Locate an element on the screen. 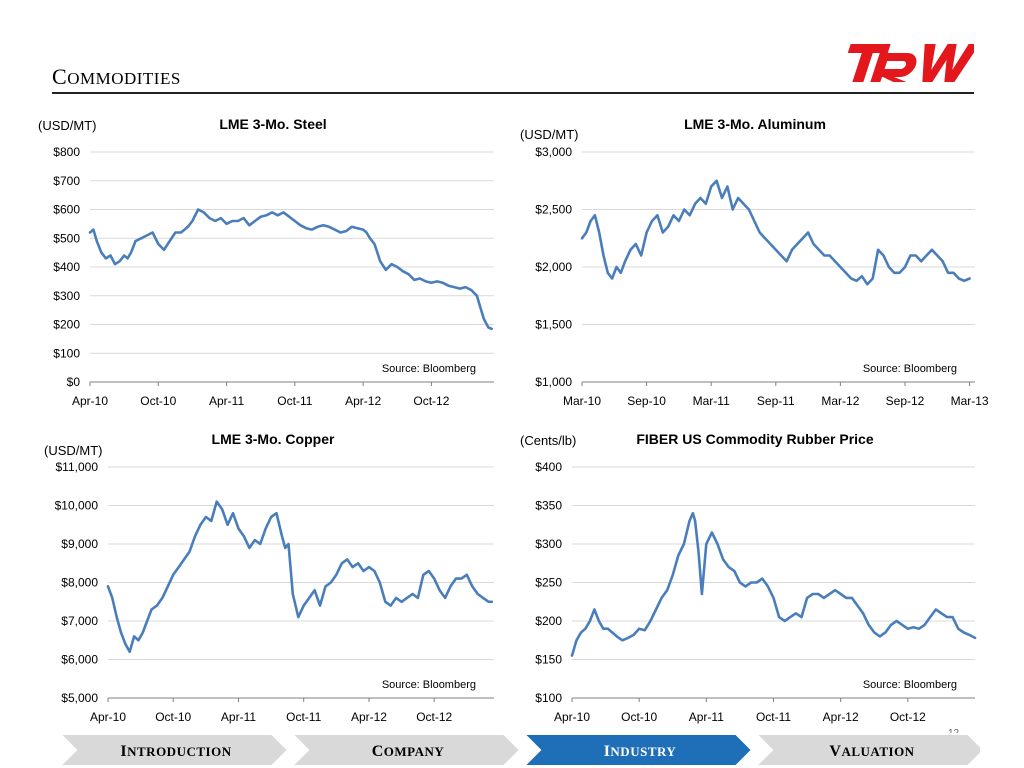  nav-tab-valuation: VALUATION is located at coordinates (866, 750).